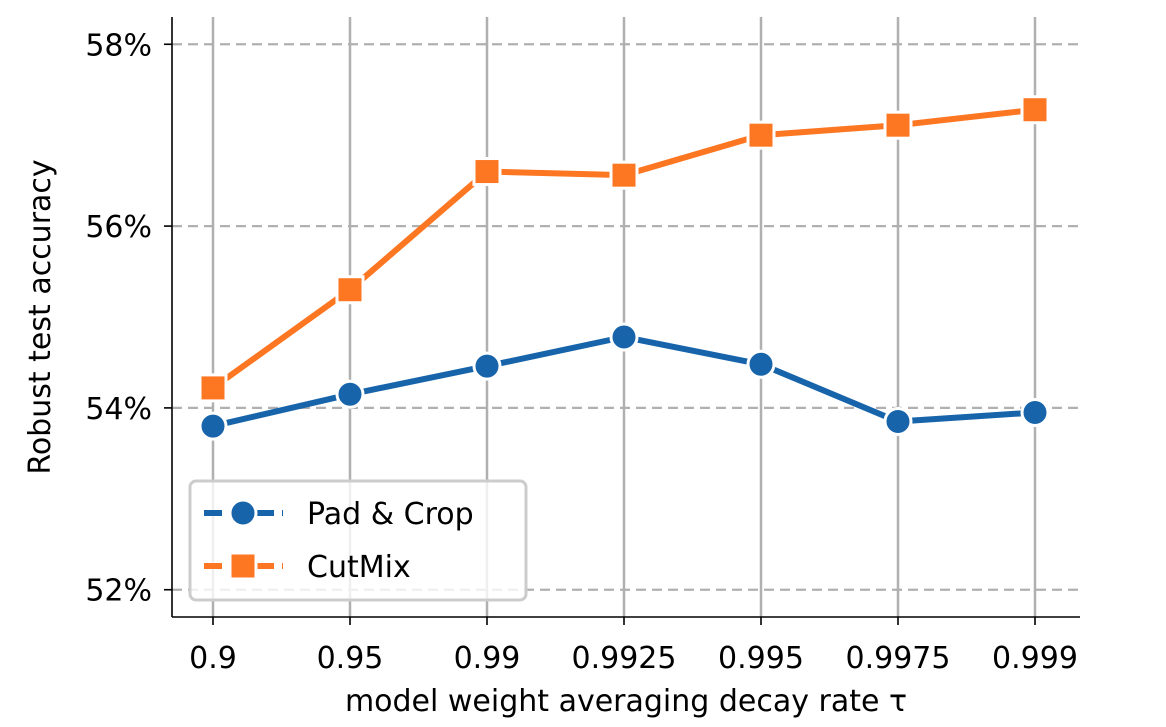  Describe the element at coordinates (40, 316) in the screenshot. I see `y-axis-title: Robust test accuracy` at that location.